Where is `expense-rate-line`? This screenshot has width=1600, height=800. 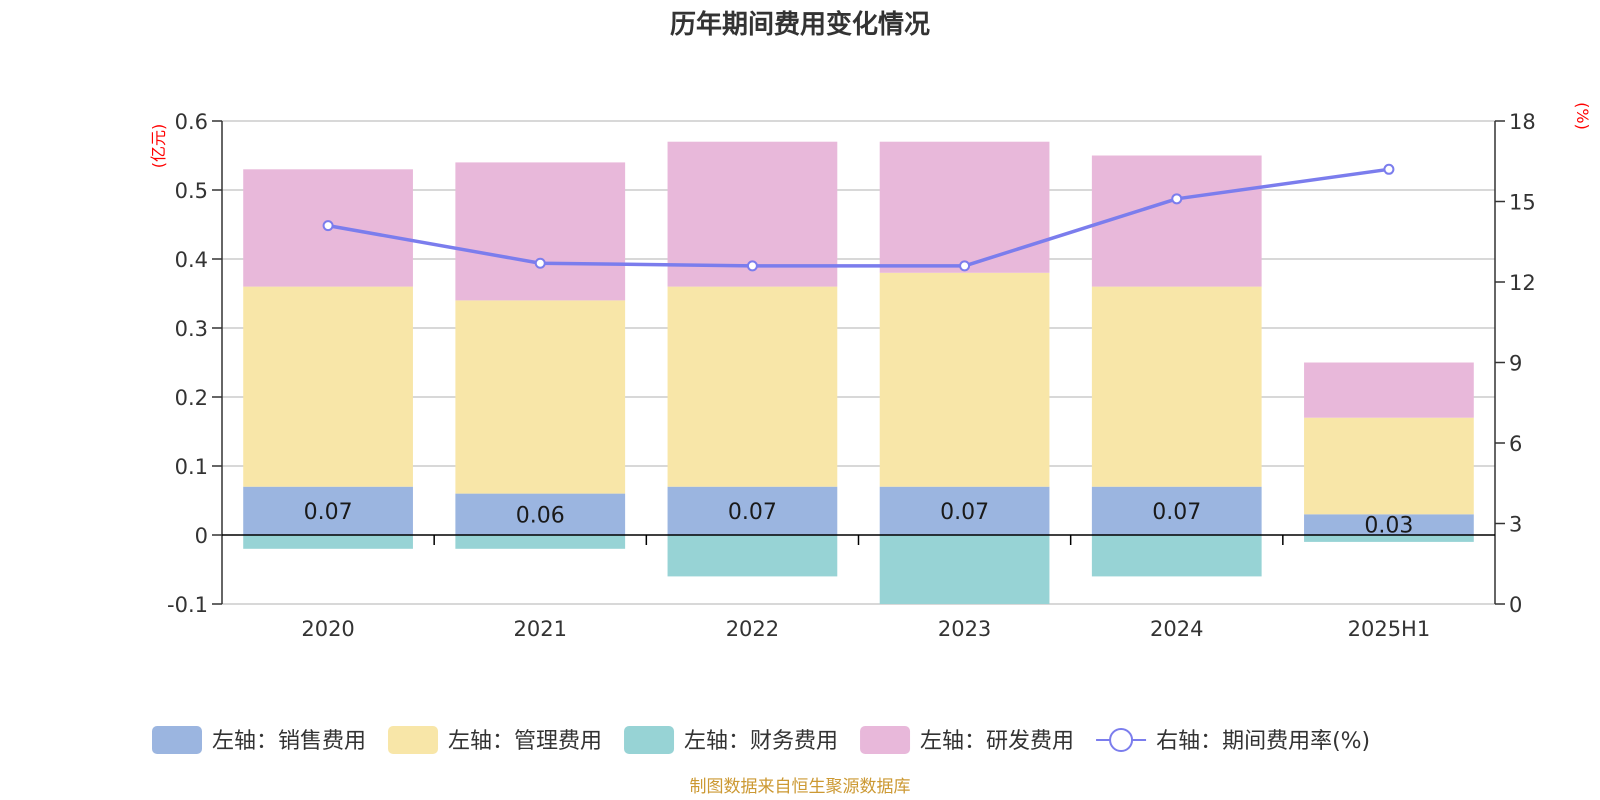
expense-rate-line is located at coordinates (858, 217).